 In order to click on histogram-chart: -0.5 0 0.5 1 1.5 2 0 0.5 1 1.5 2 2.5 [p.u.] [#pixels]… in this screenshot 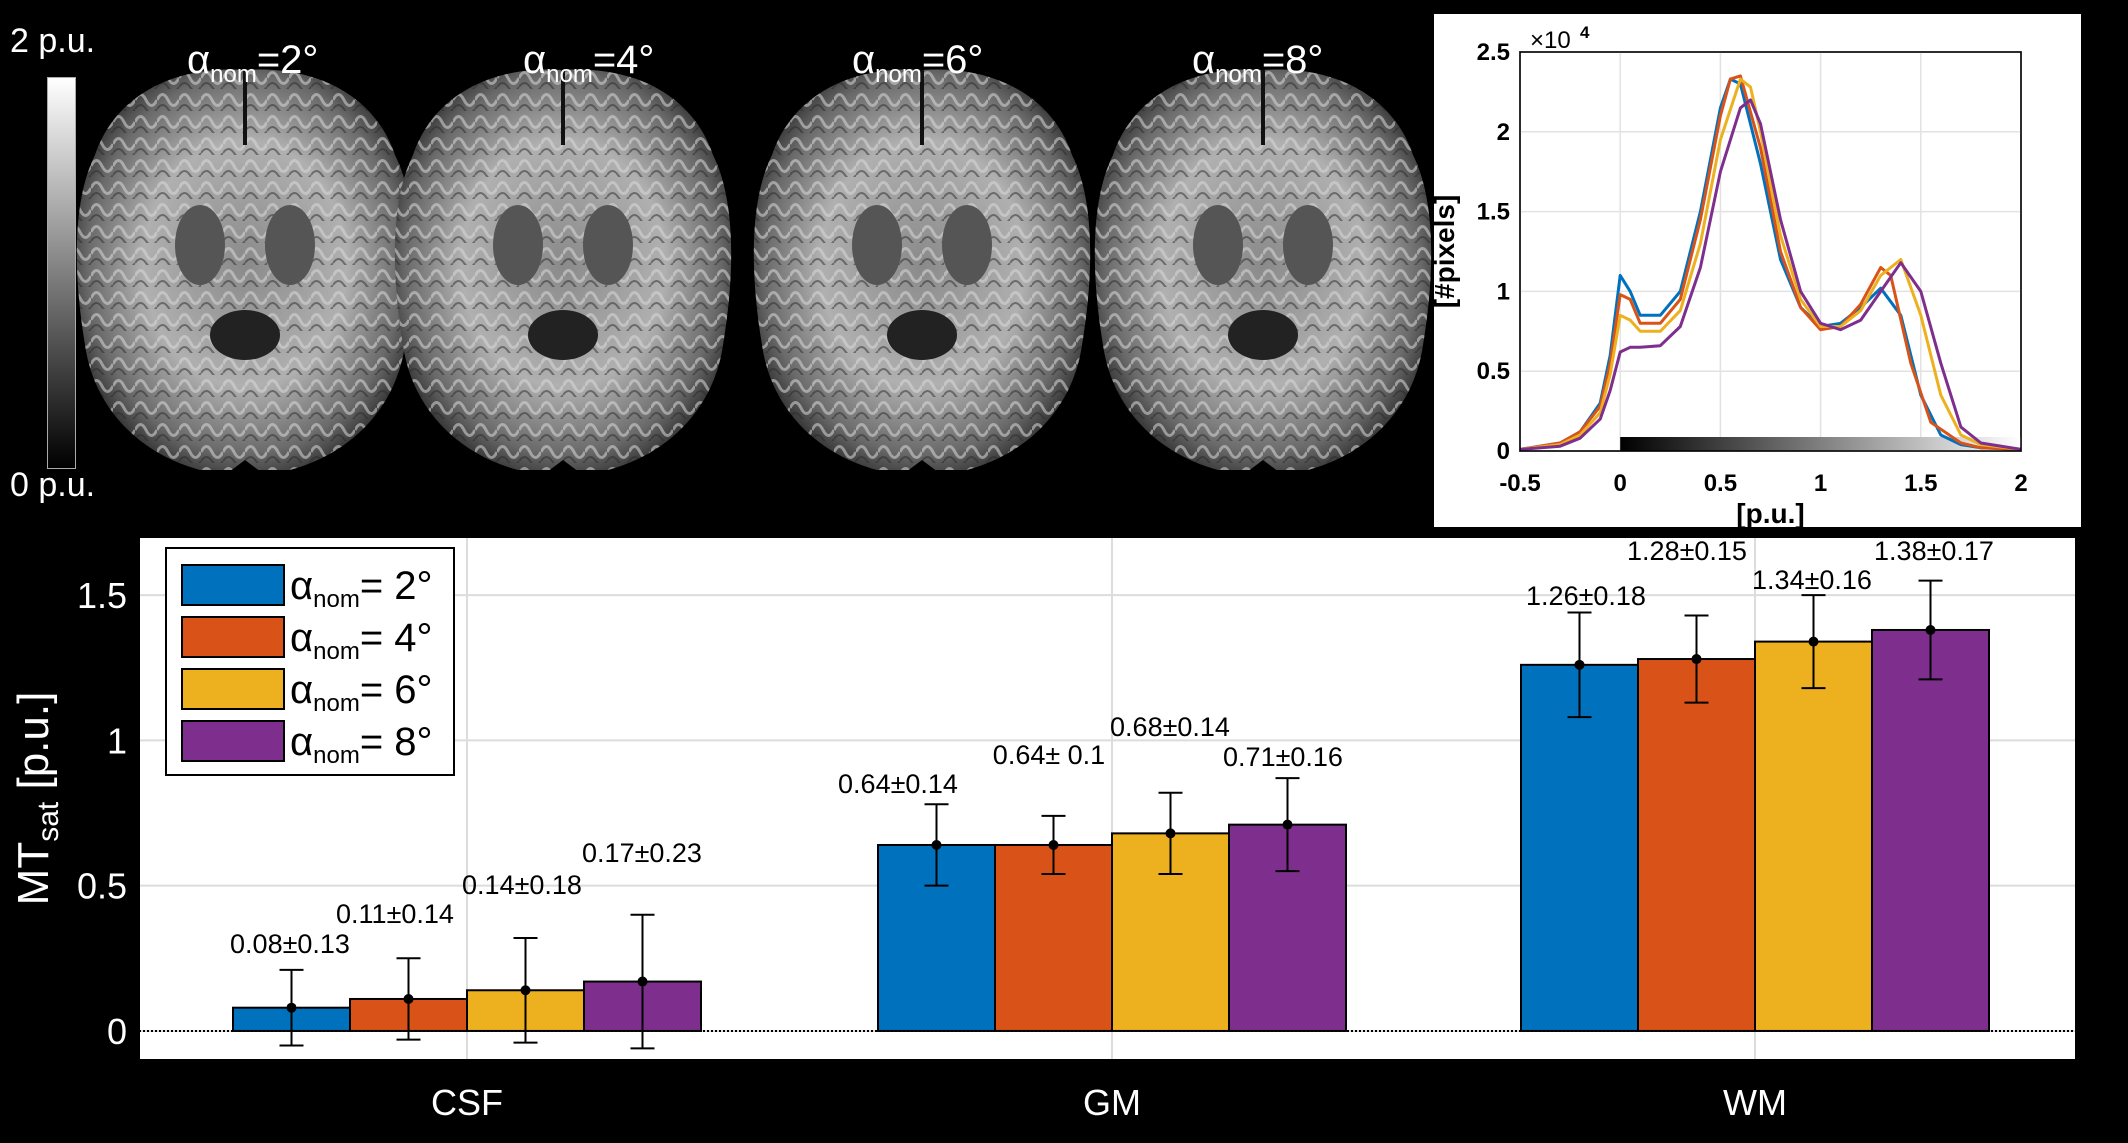, I will do `click(1757, 271)`.